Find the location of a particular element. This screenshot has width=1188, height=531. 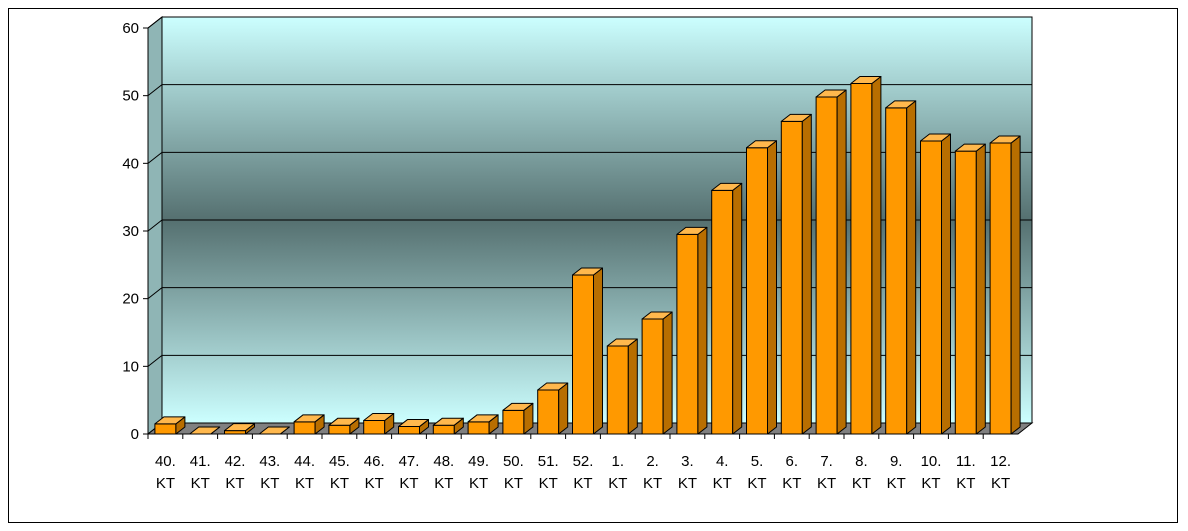

x-tick-label: 42. KT is located at coordinates (235, 472).